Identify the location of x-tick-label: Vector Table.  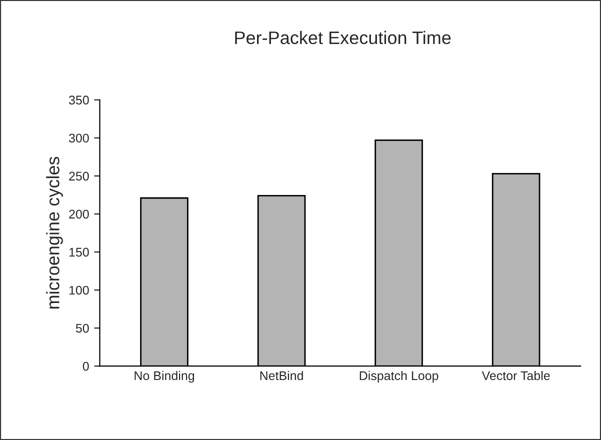
(516, 375).